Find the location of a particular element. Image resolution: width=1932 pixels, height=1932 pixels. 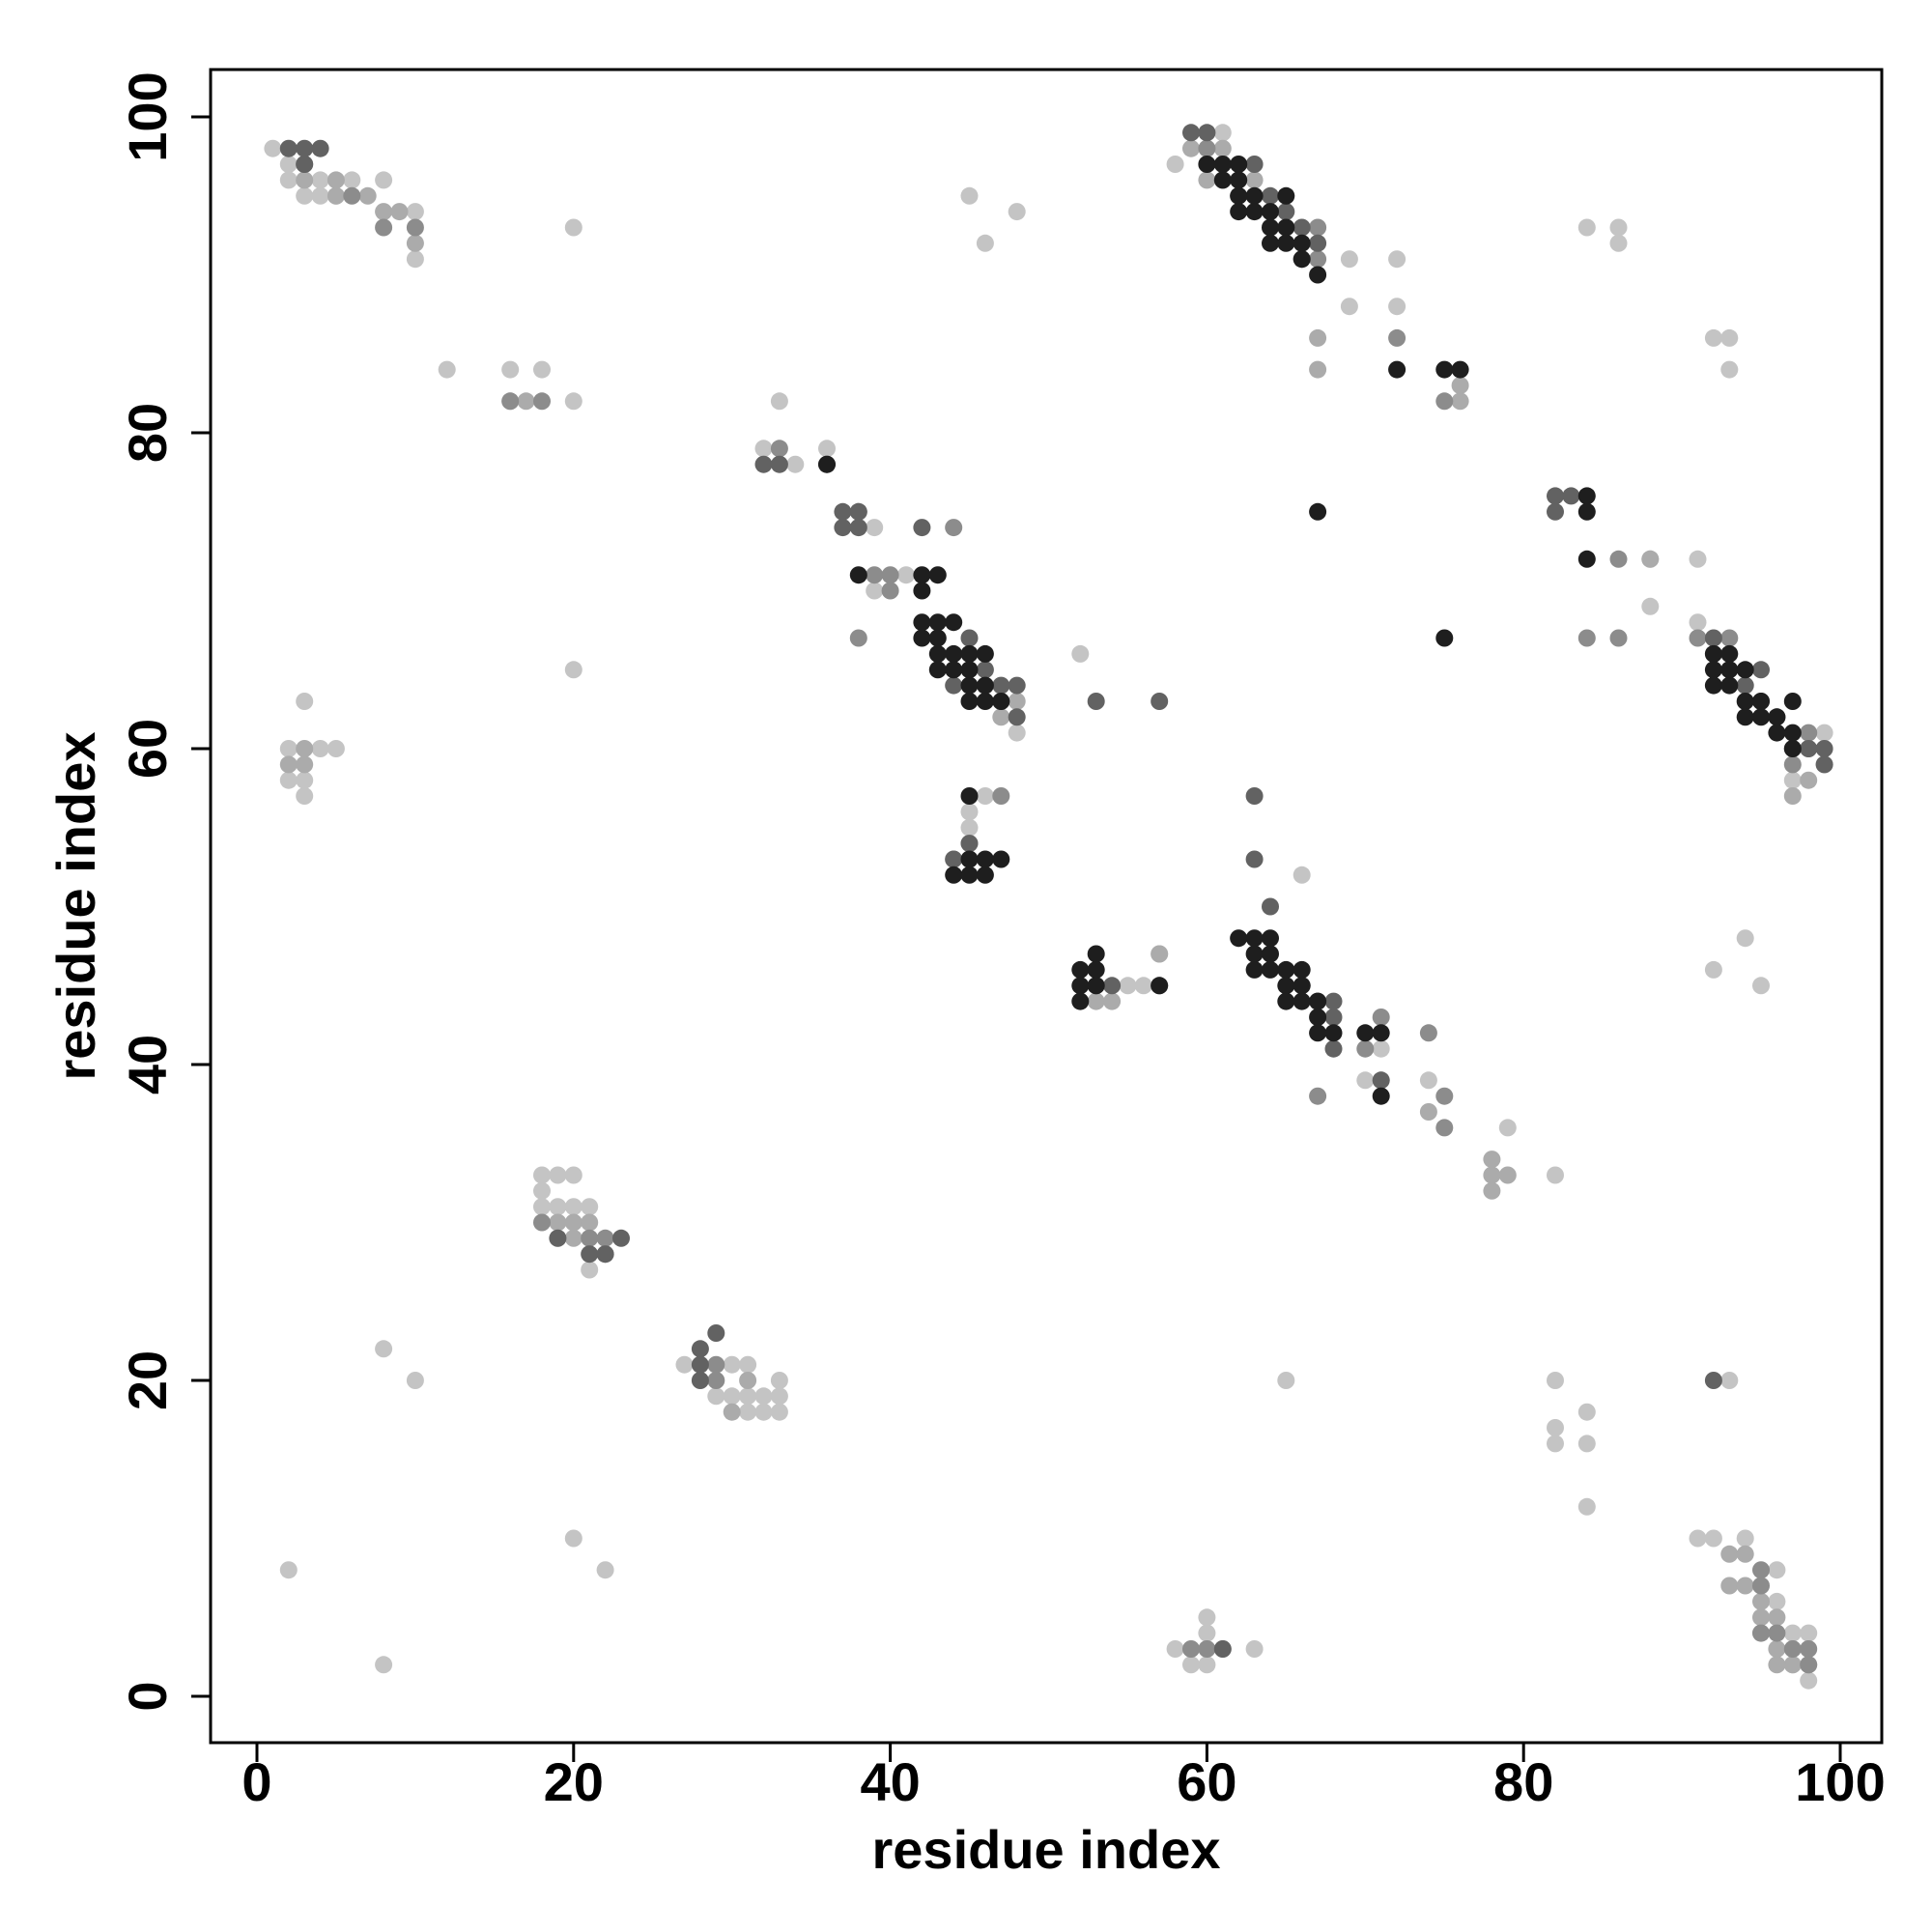

y-tick-label: 100 is located at coordinates (147, 116).